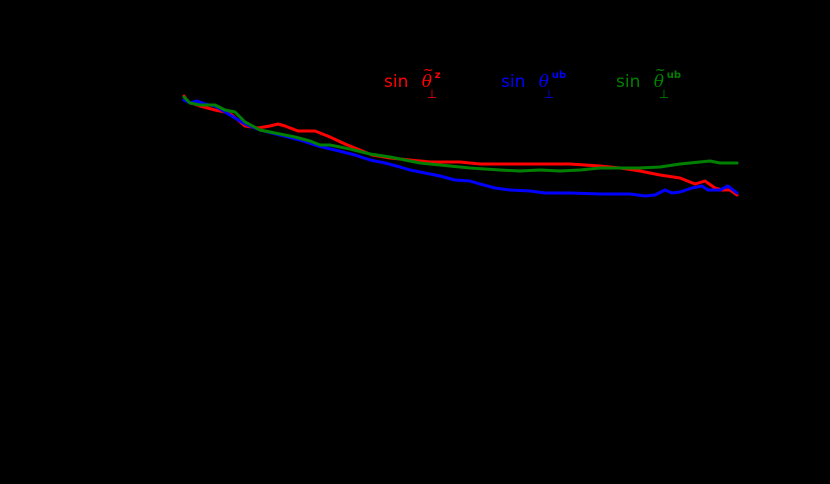 Image resolution: width=830 pixels, height=484 pixels. I want to click on legend-entry-blue: sin θ ub ⊥, so click(533, 85).